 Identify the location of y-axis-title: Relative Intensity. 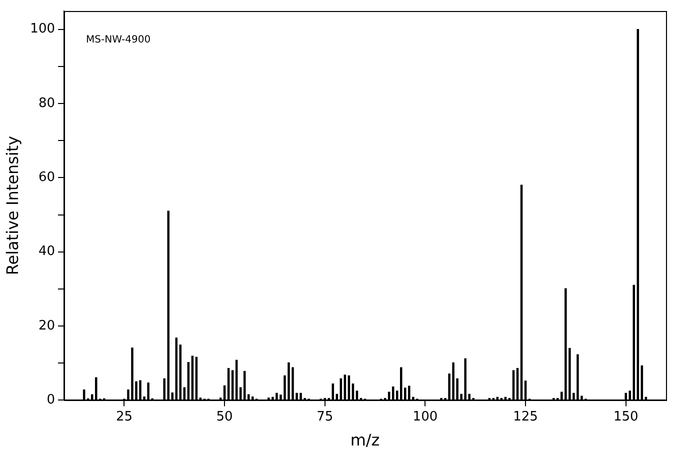
(12, 206).